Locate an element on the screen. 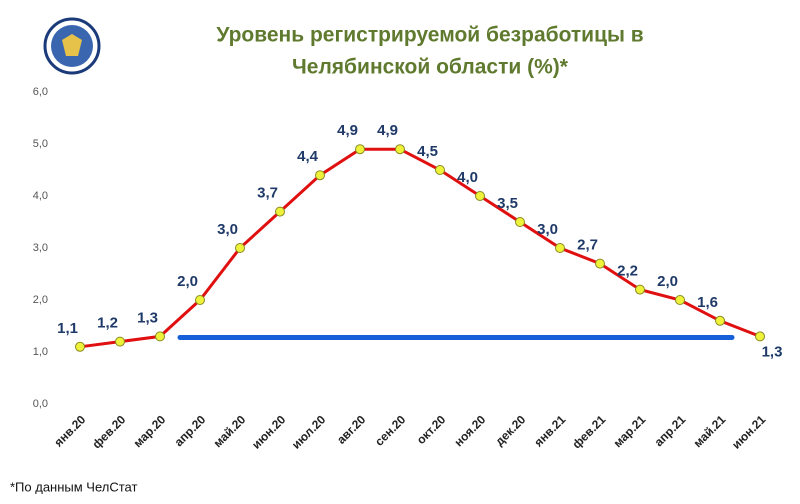 This screenshot has width=800, height=504. x-tick-label: авг.20 is located at coordinates (351, 429).